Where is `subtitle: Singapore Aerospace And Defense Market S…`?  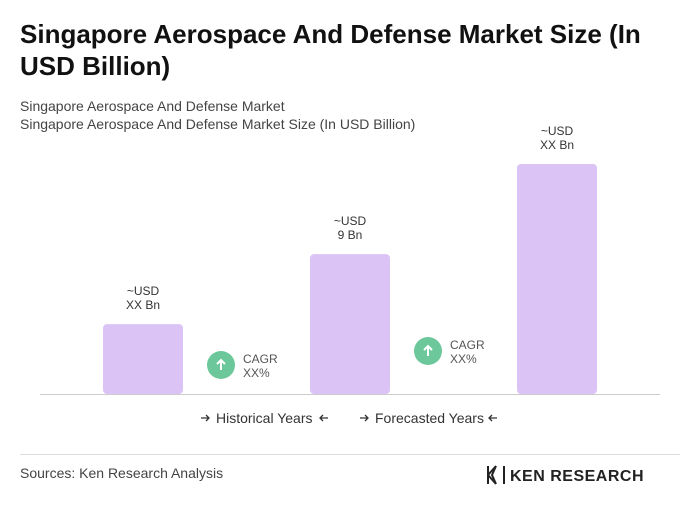 subtitle: Singapore Aerospace And Defense Market S… is located at coordinates (218, 124).